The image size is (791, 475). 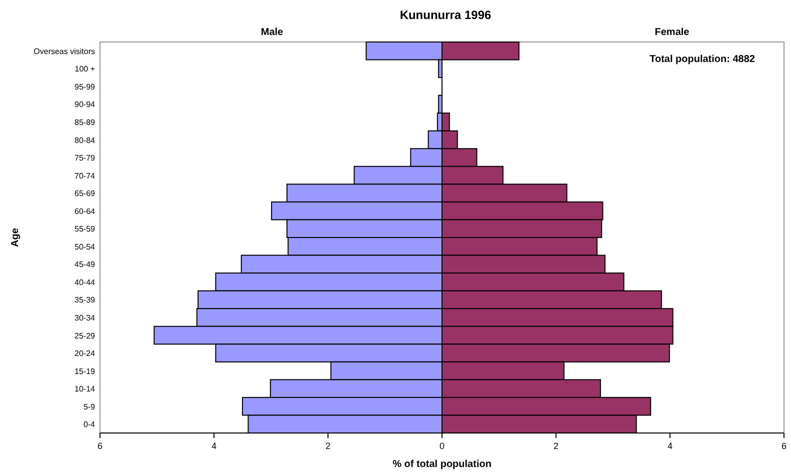 I want to click on x-axis-title: % of total population, so click(x=442, y=464).